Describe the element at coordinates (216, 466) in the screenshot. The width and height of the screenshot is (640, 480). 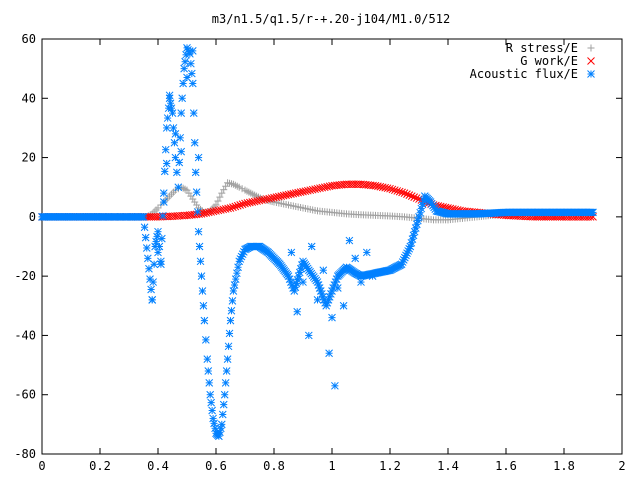
I see `x-tick-label: 0.6` at that location.